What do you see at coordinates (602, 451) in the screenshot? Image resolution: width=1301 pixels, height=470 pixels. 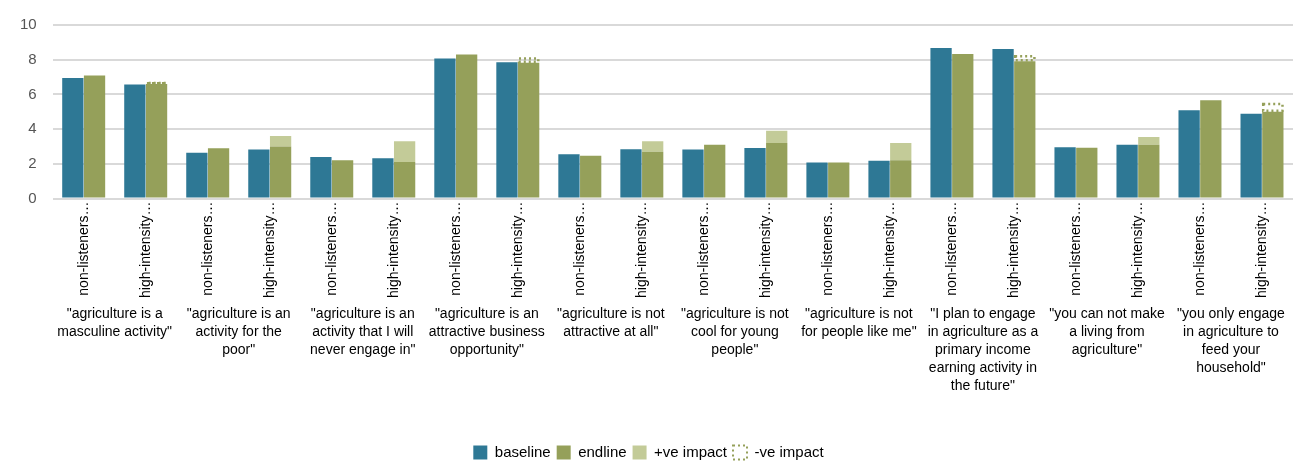 I see `legend-label: endline` at bounding box center [602, 451].